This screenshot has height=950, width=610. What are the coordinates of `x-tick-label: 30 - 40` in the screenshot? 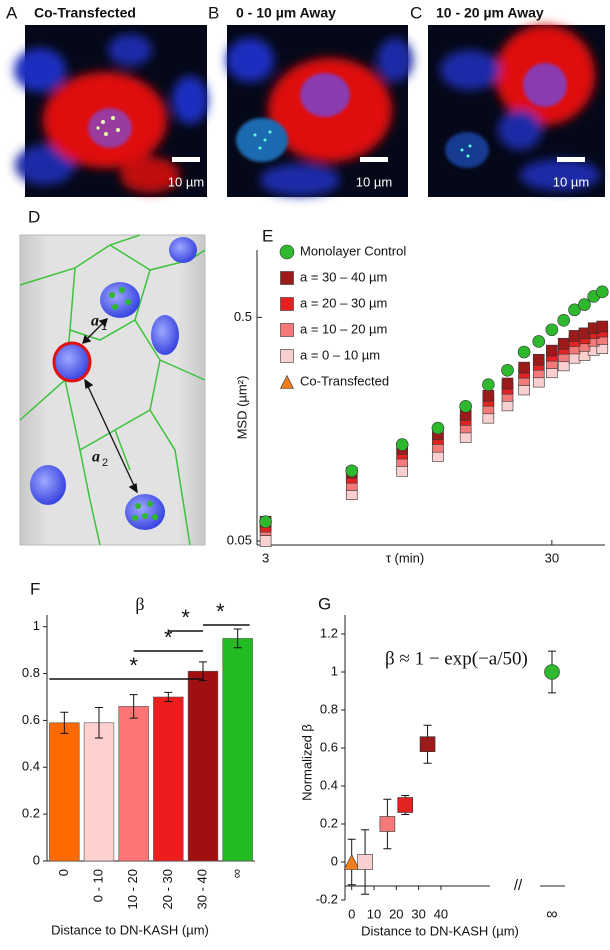 It's located at (201, 889).